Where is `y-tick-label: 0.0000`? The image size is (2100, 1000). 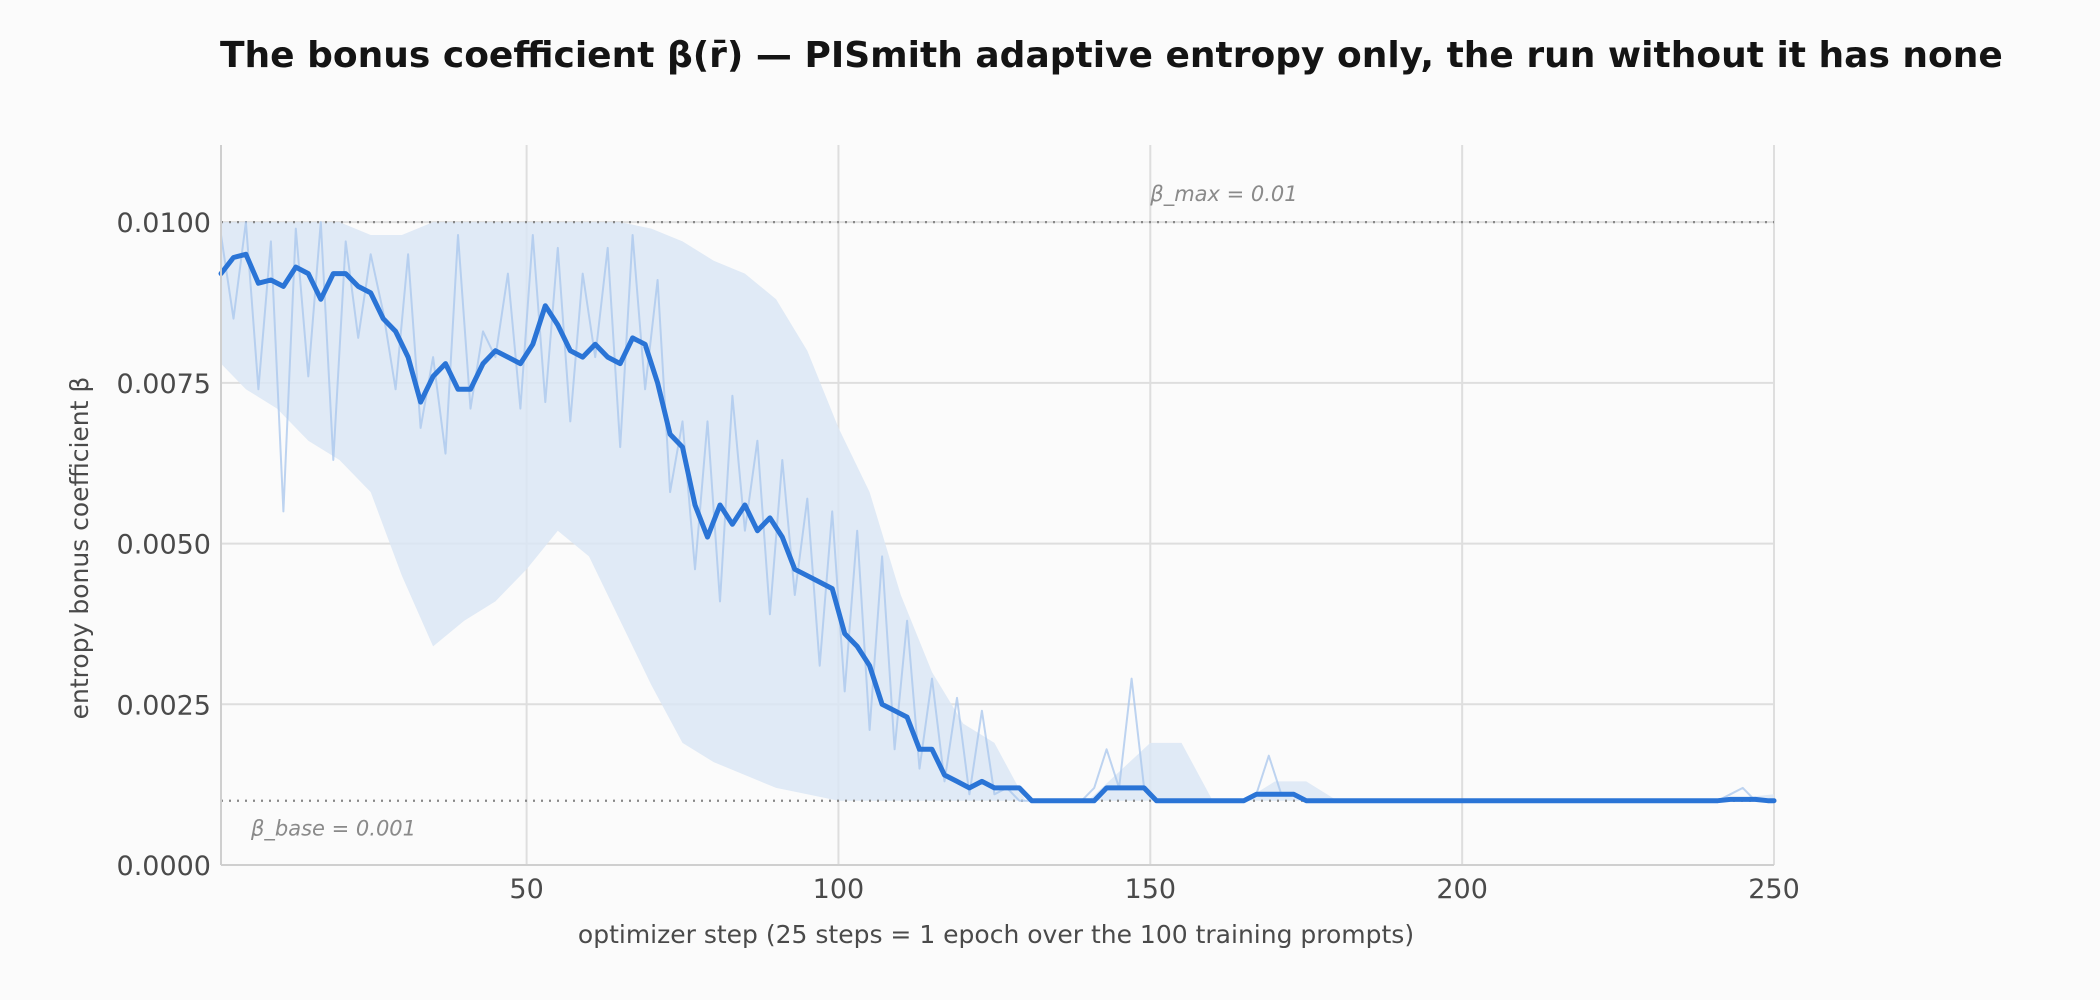 y-tick-label: 0.0000 is located at coordinates (164, 866).